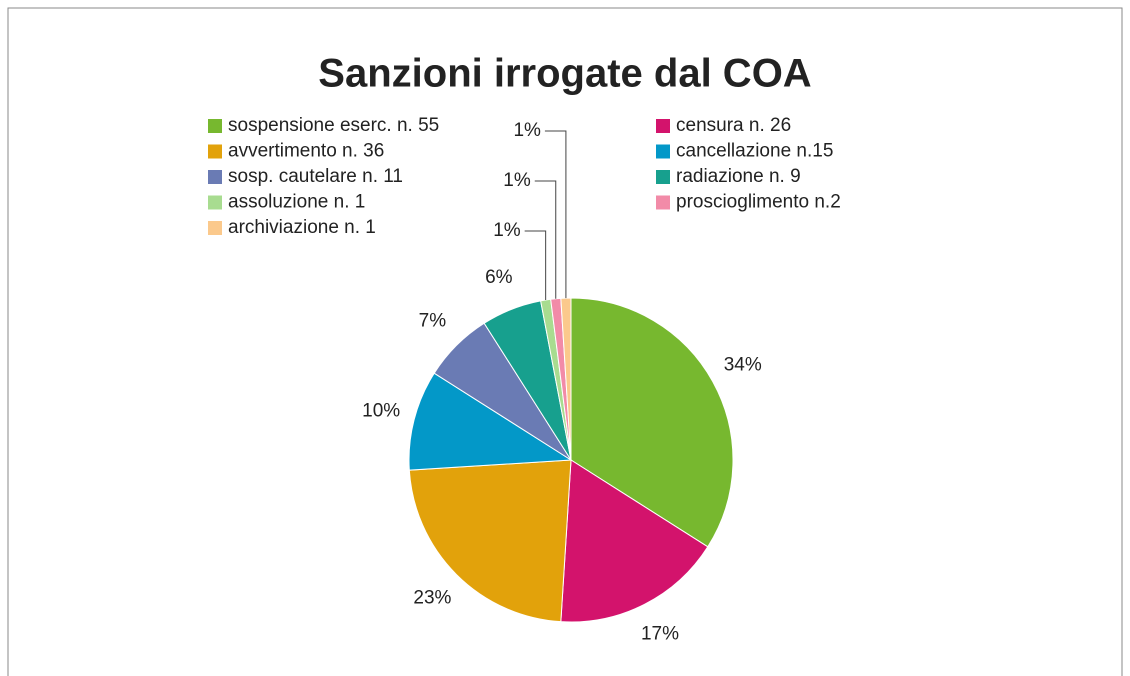 This screenshot has height=676, width=1130. What do you see at coordinates (754, 151) in the screenshot?
I see `legend-label: cancellazione n.15` at bounding box center [754, 151].